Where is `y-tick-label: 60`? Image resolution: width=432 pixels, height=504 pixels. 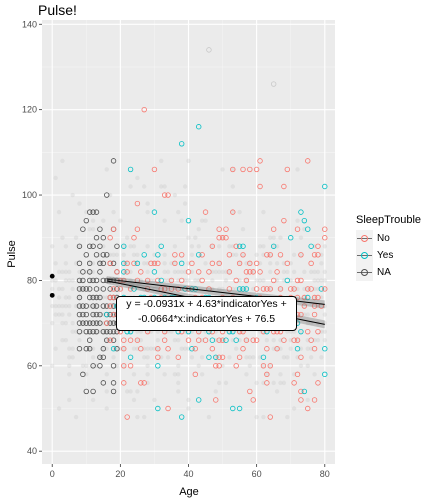
y-tick-label: 60 is located at coordinates (32, 366).